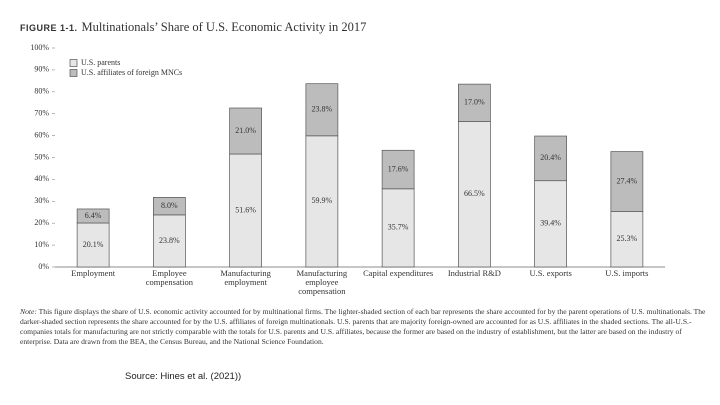  Describe the element at coordinates (131, 72) in the screenshot. I see `legend-label: U.S. affiliates of foreign MNCs` at that location.